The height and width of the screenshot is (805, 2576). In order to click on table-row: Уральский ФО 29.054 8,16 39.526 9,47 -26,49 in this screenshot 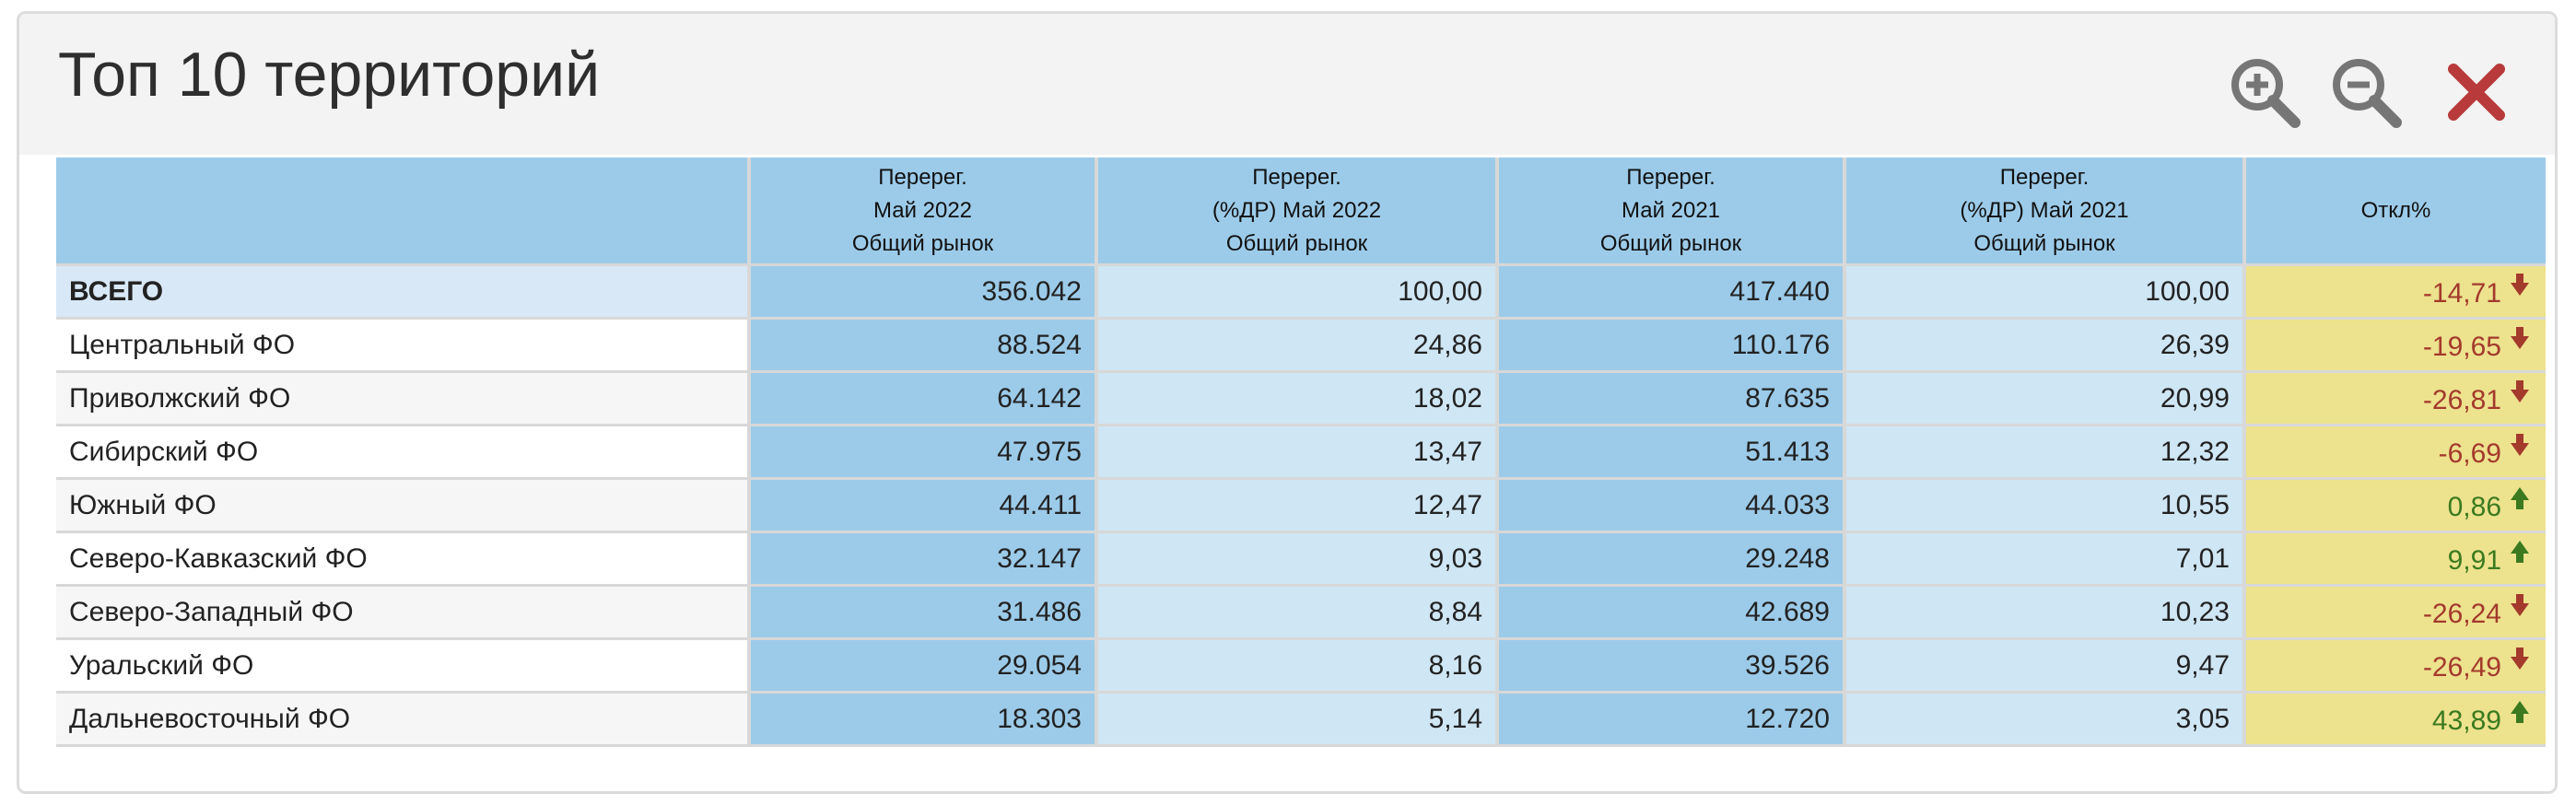, I will do `click(1301, 667)`.